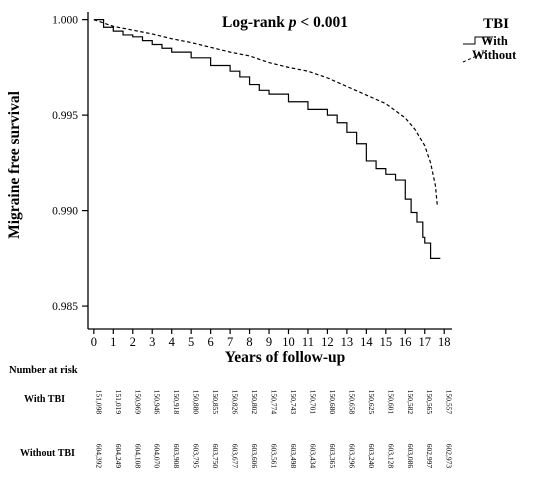 The image size is (550, 481). Describe the element at coordinates (235, 456) in the screenshot. I see `risk-value-1-7: 603,677` at that location.